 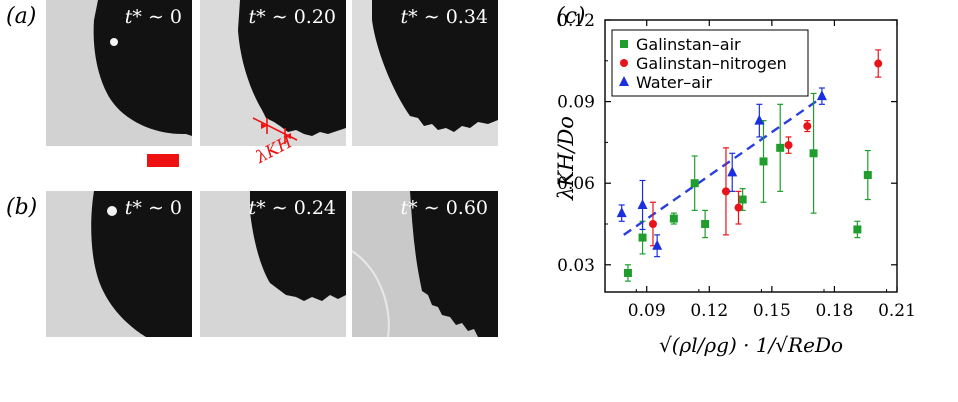 What do you see at coordinates (444, 17) in the screenshot?
I see `time-label: t* ∼ 0.34` at bounding box center [444, 17].